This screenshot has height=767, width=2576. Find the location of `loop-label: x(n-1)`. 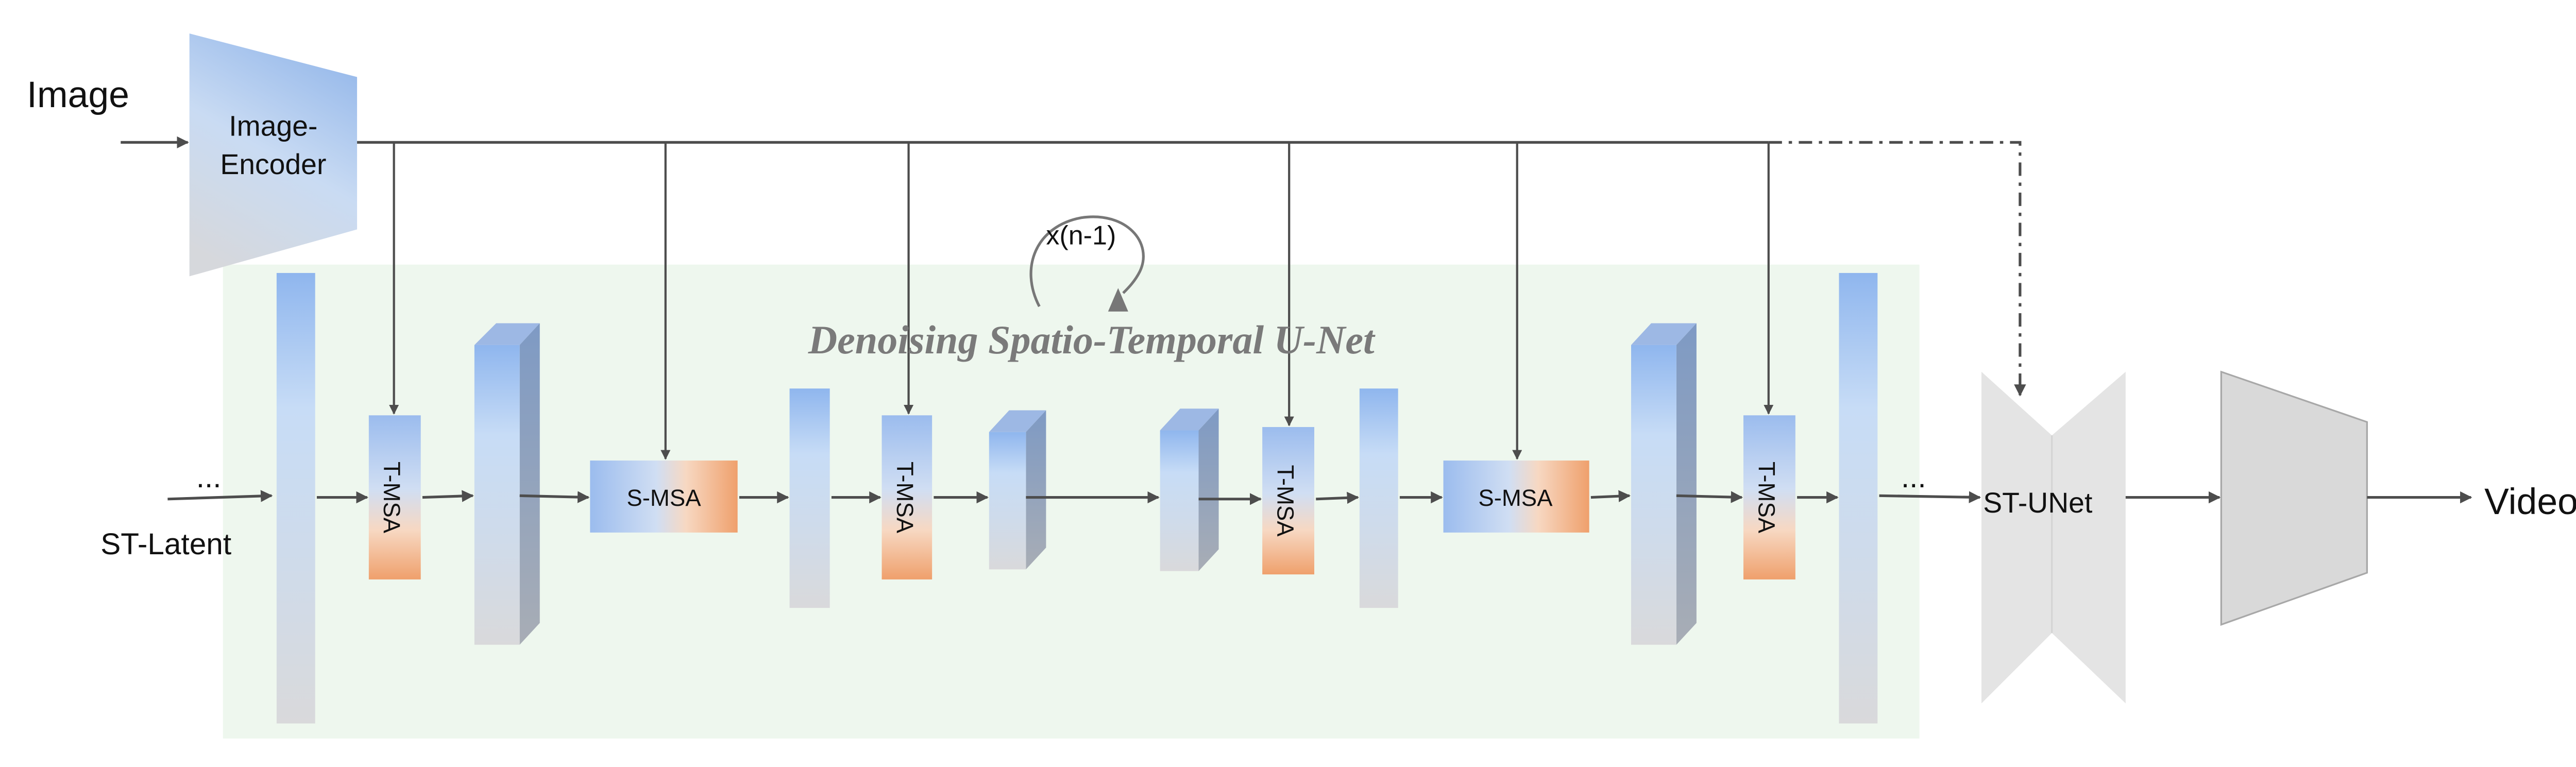

loop-label: x(n-1) is located at coordinates (1081, 236).